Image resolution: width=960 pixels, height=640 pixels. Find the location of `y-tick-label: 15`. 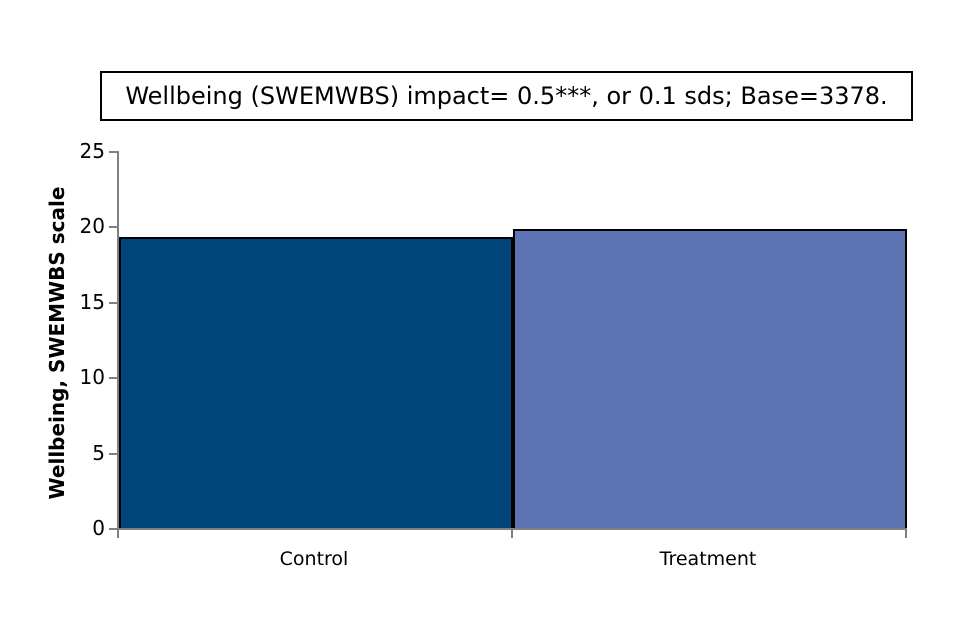

y-tick-label: 15 is located at coordinates (92, 301).